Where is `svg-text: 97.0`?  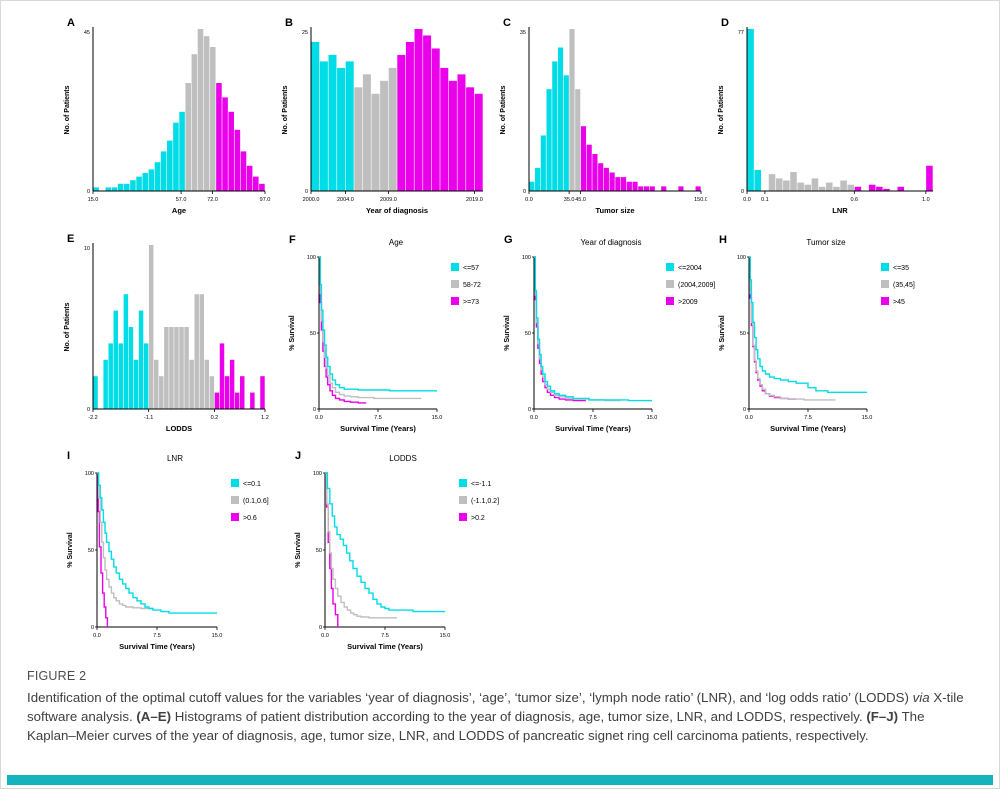
svg-text: 97.0 is located at coordinates (265, 200).